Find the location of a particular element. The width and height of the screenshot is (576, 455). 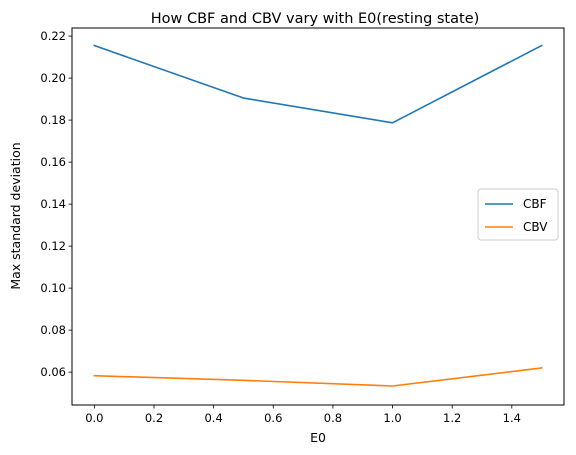

x-axis-label: E0 is located at coordinates (318, 437).